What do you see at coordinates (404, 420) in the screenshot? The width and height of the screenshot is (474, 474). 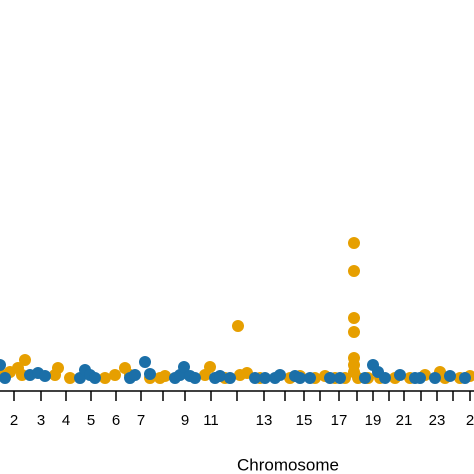 I see `x-tick-label: 21` at bounding box center [404, 420].